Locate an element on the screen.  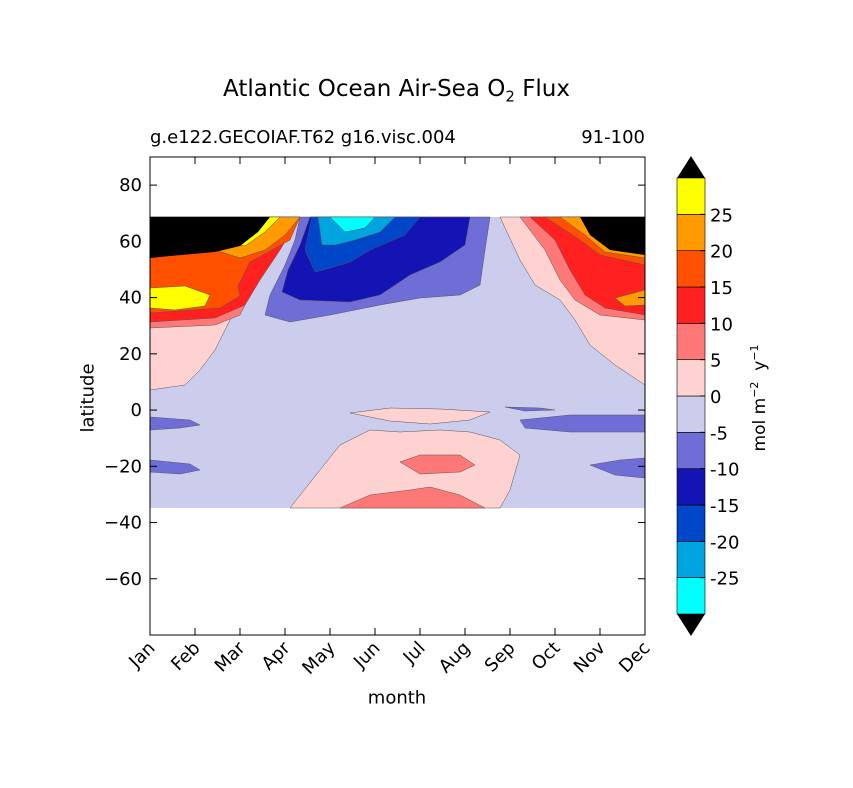
contour-band-saturated-west is located at coordinates (210, 237).